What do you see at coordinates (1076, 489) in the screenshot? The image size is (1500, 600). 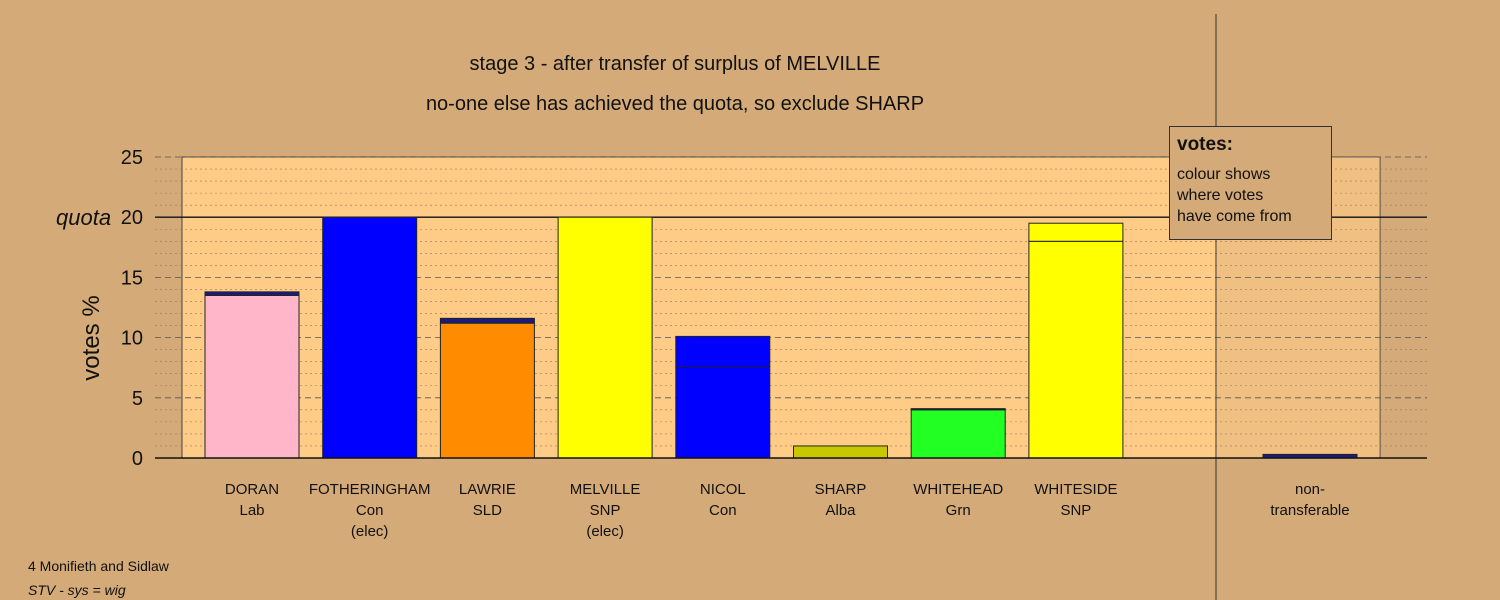 I see `candidate-name: WHITESIDE` at bounding box center [1076, 489].